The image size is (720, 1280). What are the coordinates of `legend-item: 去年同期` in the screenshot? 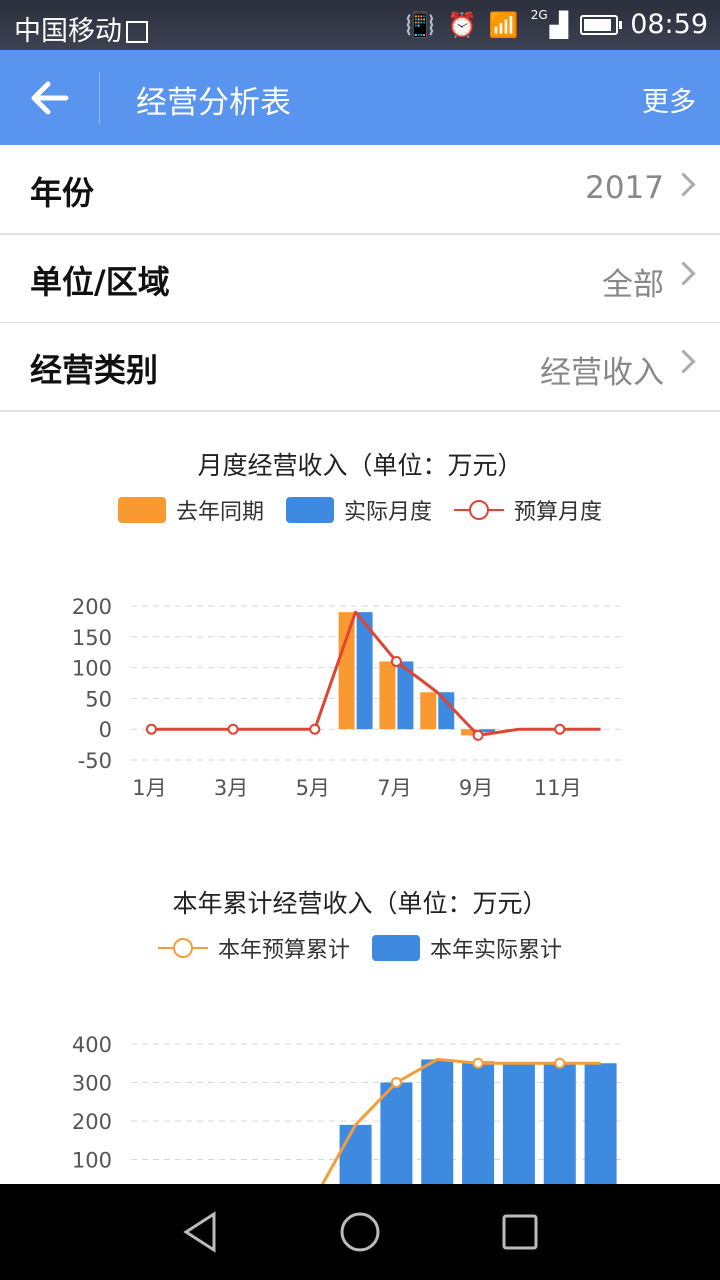 It's located at (190, 510).